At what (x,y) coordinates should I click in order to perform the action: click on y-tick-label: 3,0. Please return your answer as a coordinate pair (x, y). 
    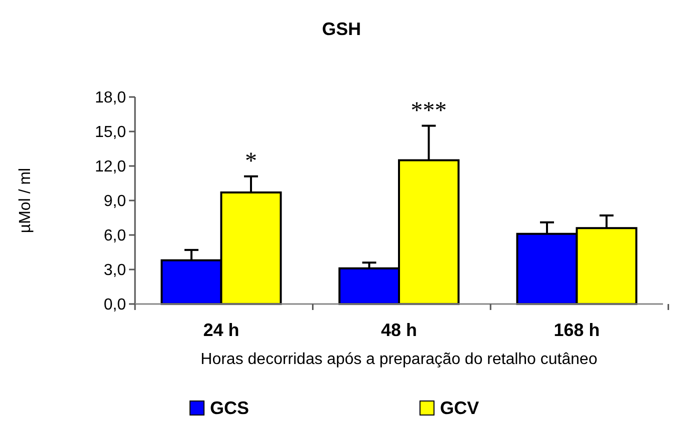
    Looking at the image, I should click on (115, 271).